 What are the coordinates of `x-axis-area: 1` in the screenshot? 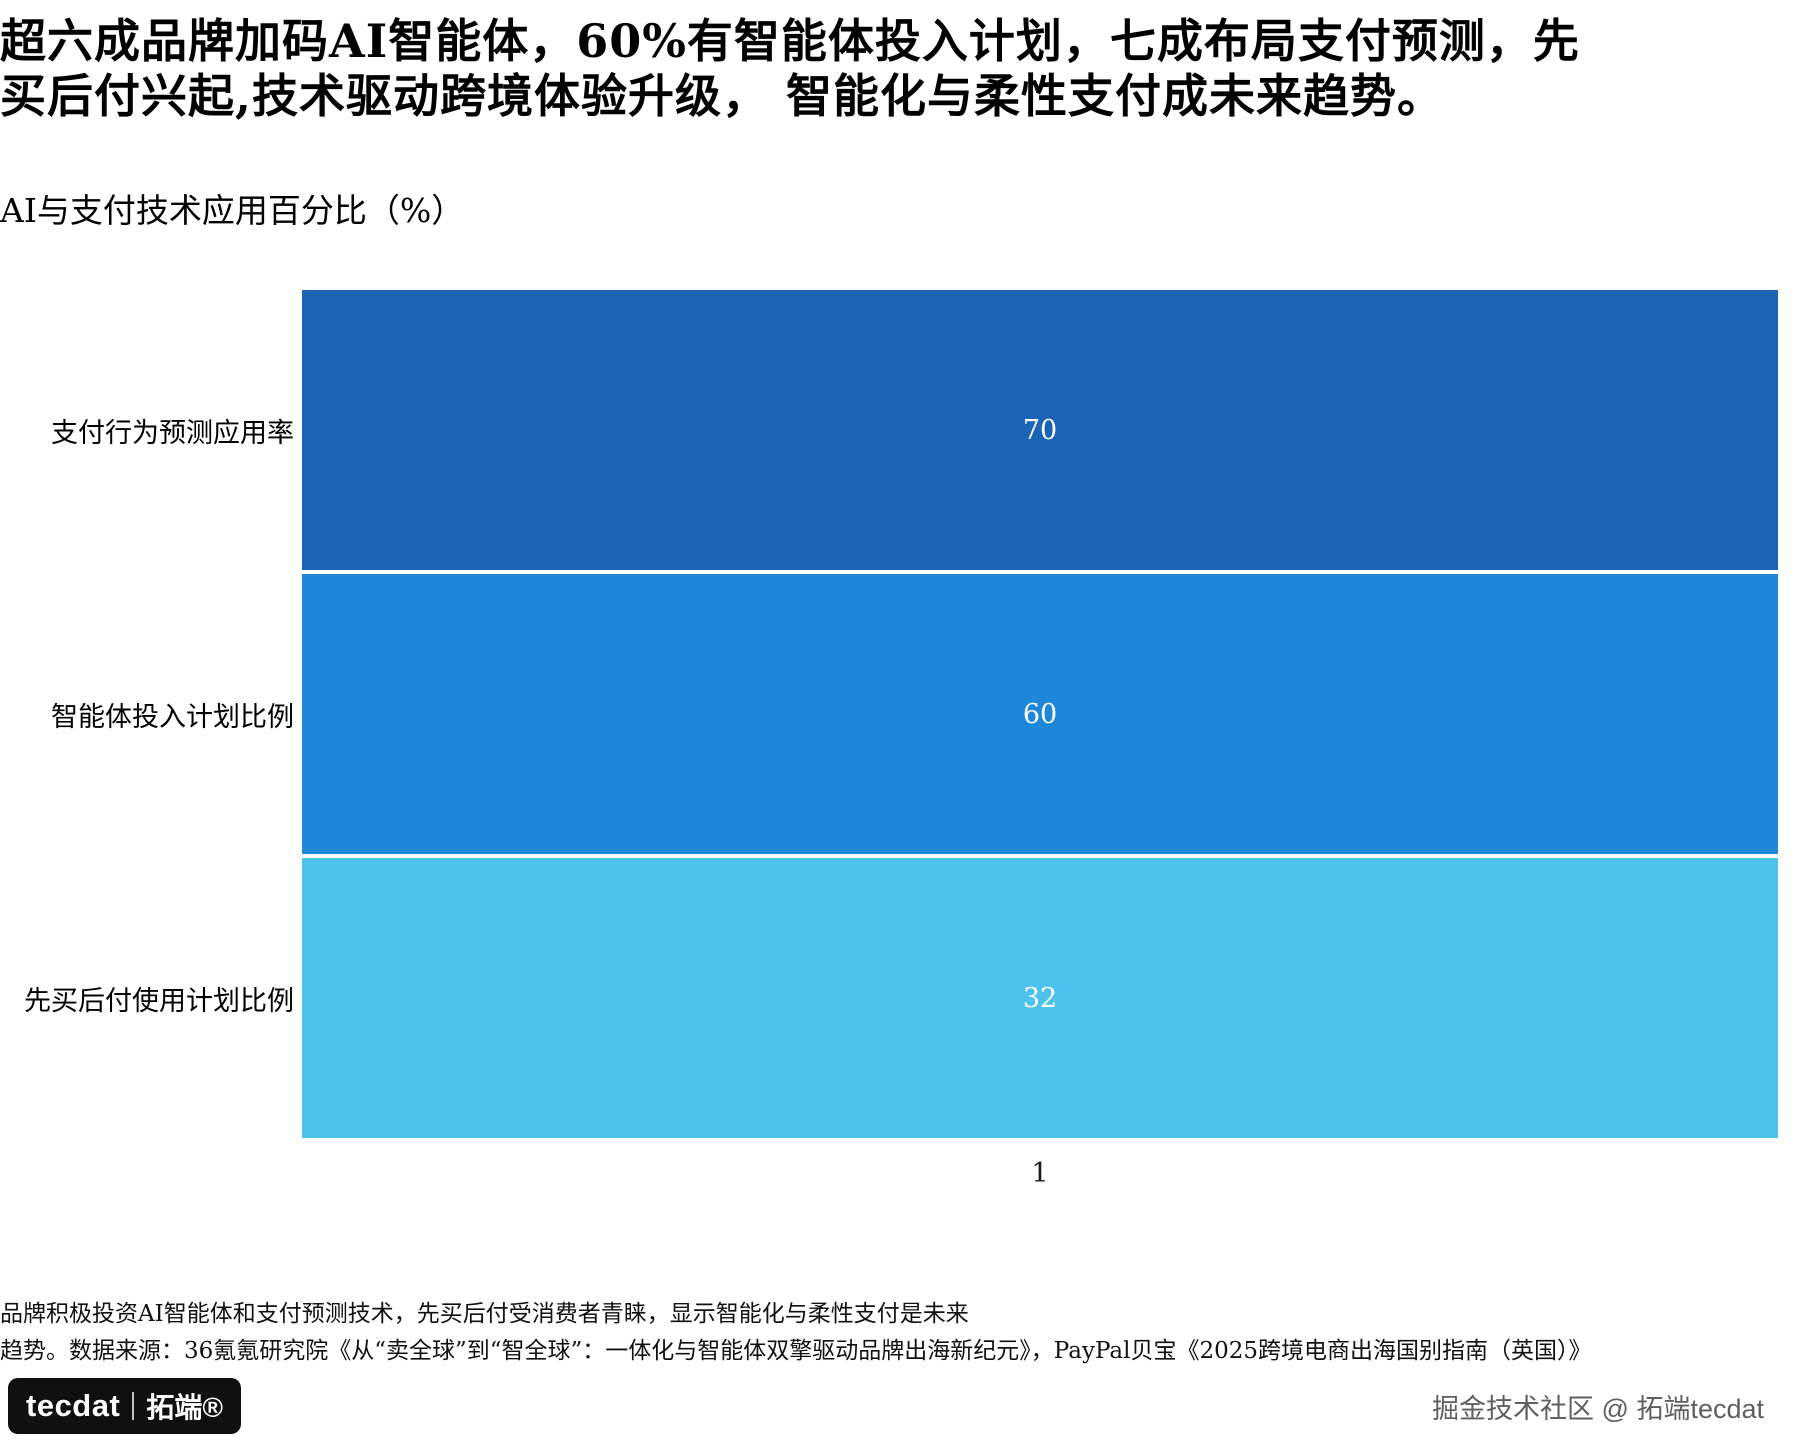 It's located at (1040, 1173).